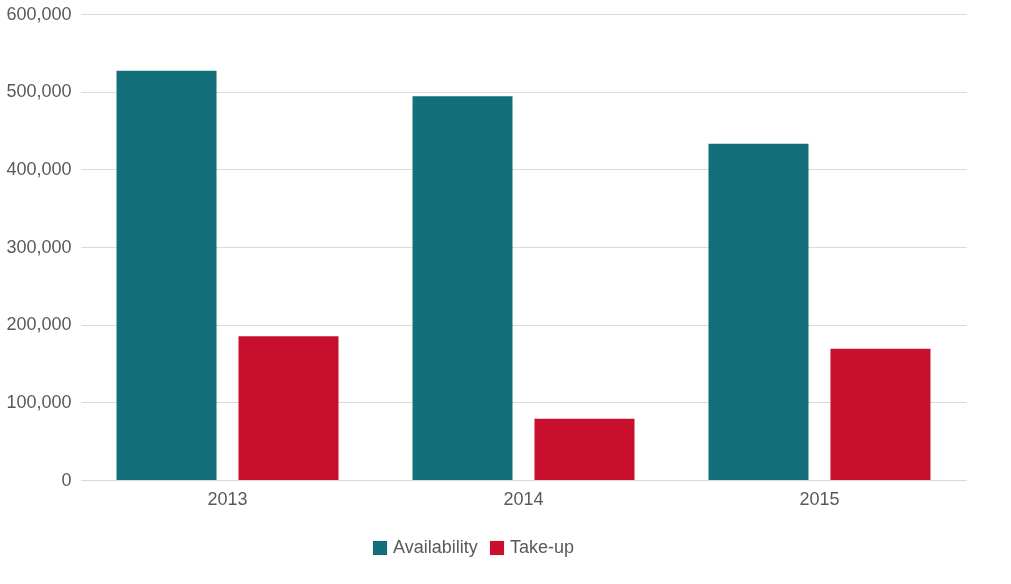 Image resolution: width=1011 pixels, height=584 pixels. What do you see at coordinates (435, 547) in the screenshot?
I see `legend-label: Availability` at bounding box center [435, 547].